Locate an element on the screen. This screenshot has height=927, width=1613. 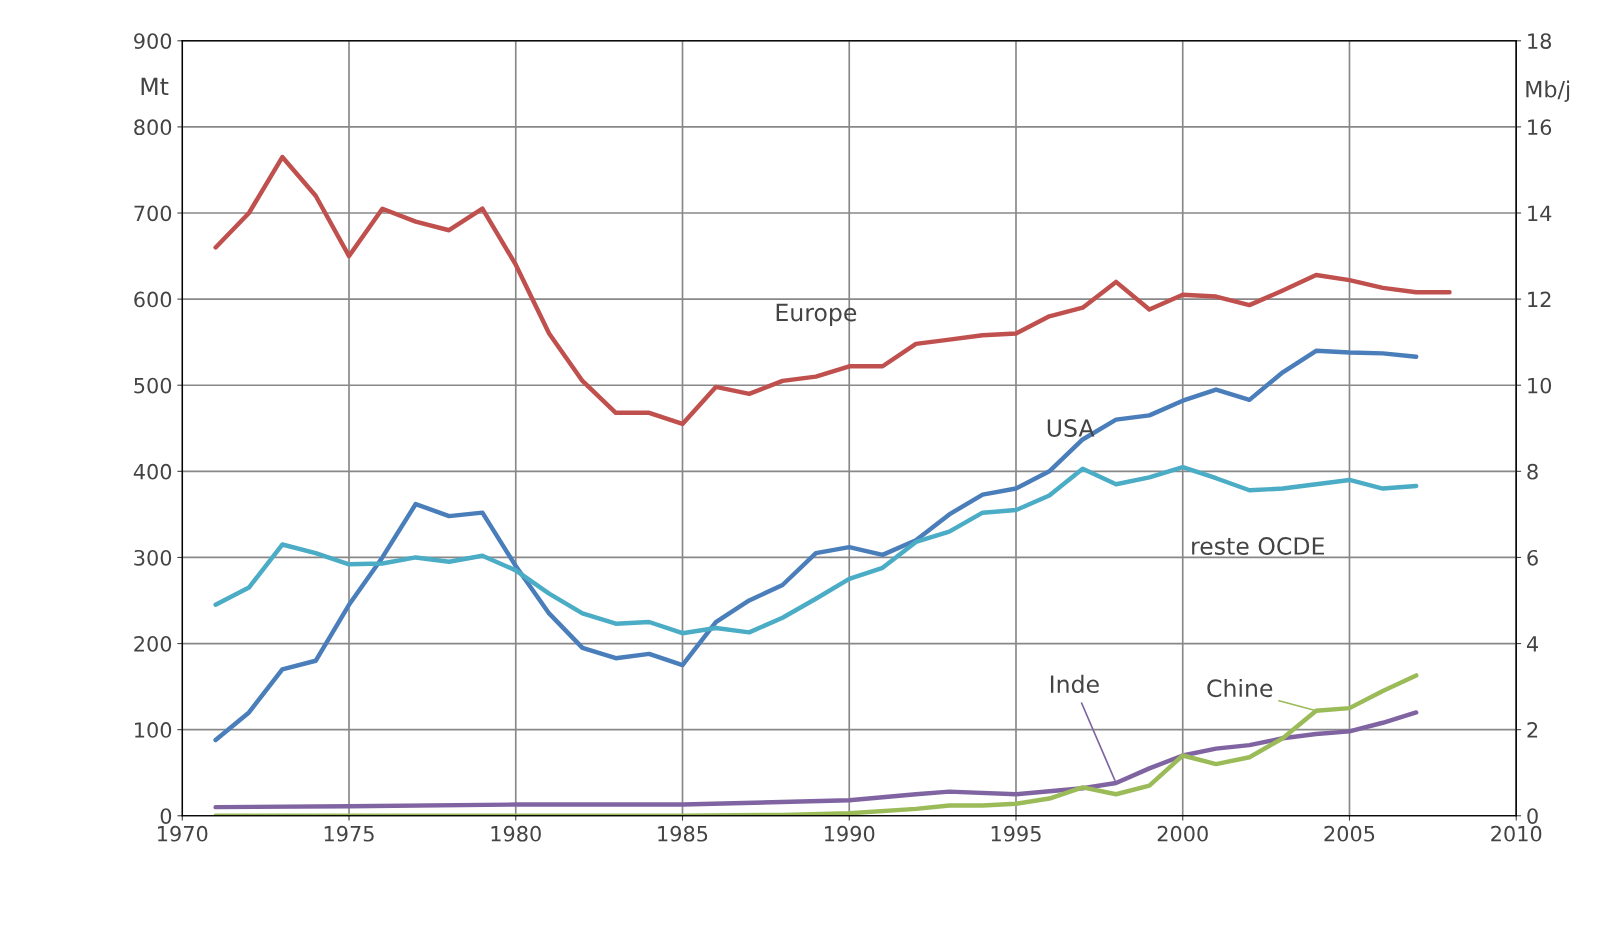
y-tick-label: 900 is located at coordinates (153, 41).